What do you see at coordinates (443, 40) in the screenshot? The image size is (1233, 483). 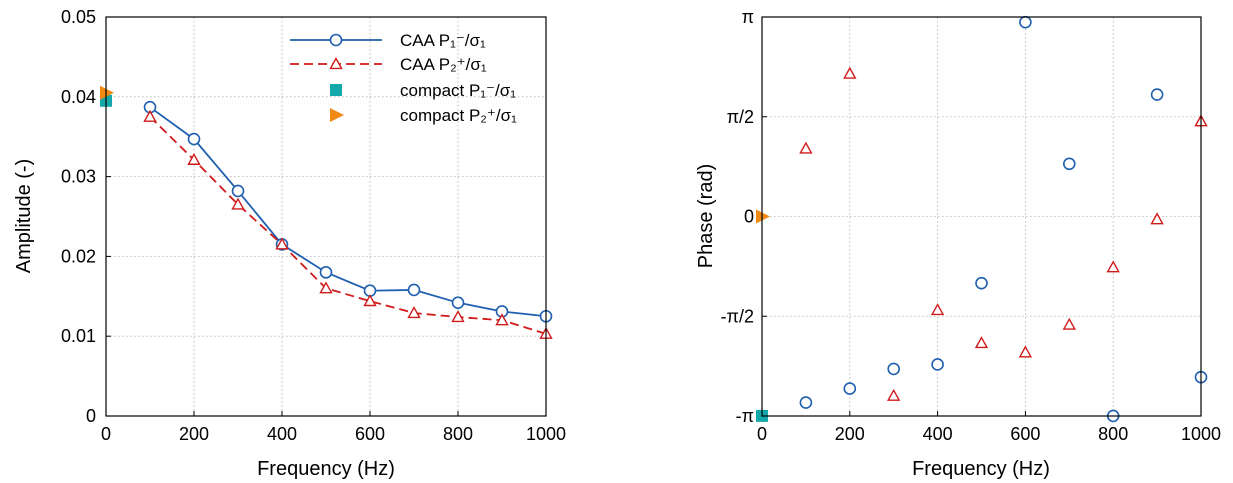 I see `legend-entry-label: CAA P₁⁻/σ₁` at bounding box center [443, 40].